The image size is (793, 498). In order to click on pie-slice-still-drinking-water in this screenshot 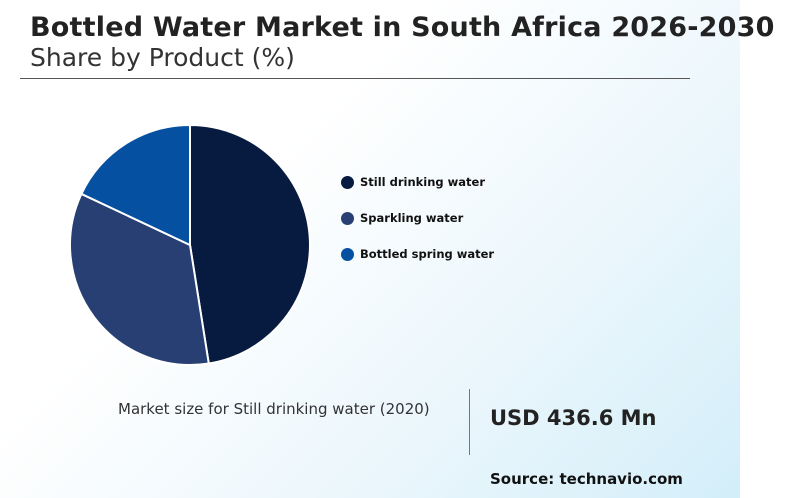, I will do `click(250, 244)`.